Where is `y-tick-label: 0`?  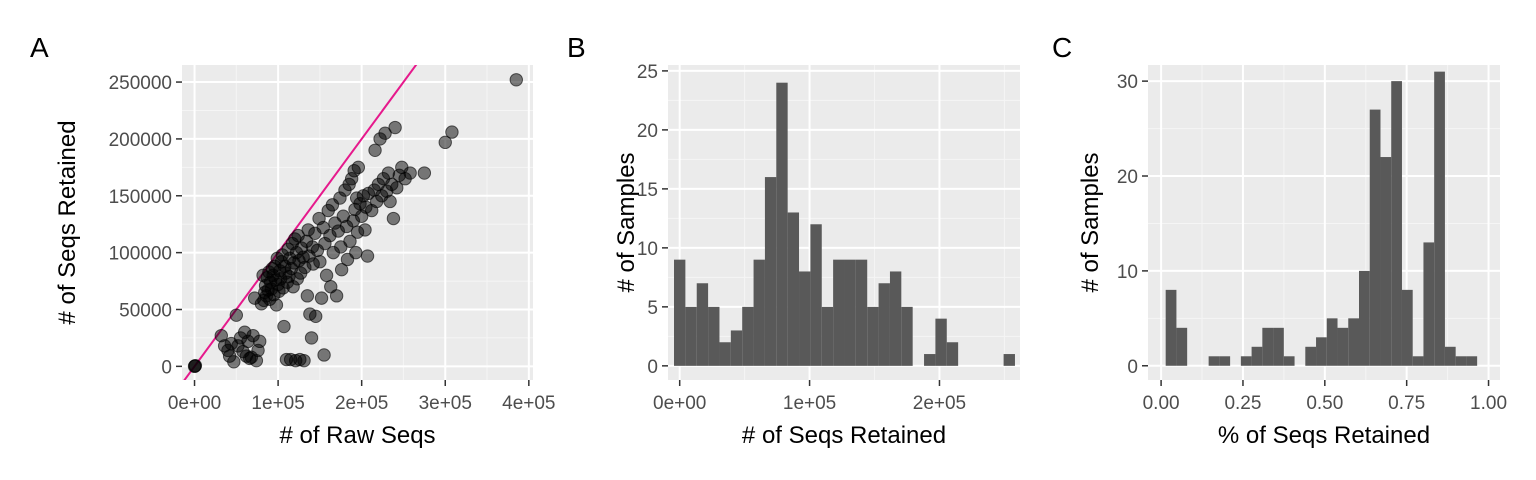 y-tick-label: 0 is located at coordinates (1132, 367).